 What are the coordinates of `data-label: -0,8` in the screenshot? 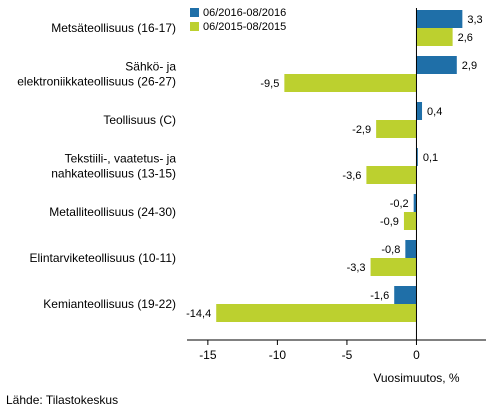 It's located at (390, 250).